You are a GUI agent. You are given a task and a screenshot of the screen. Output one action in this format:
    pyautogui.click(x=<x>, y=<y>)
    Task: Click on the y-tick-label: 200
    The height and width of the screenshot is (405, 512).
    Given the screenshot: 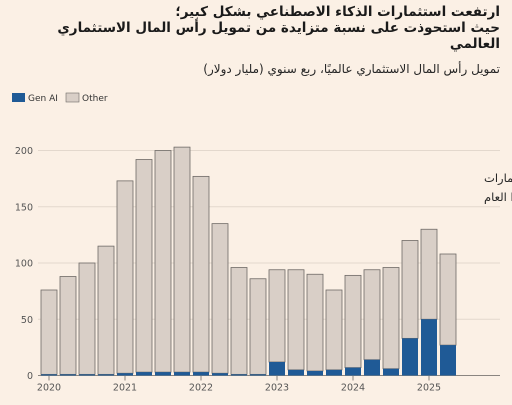 What is the action you would take?
    pyautogui.click(x=24, y=151)
    